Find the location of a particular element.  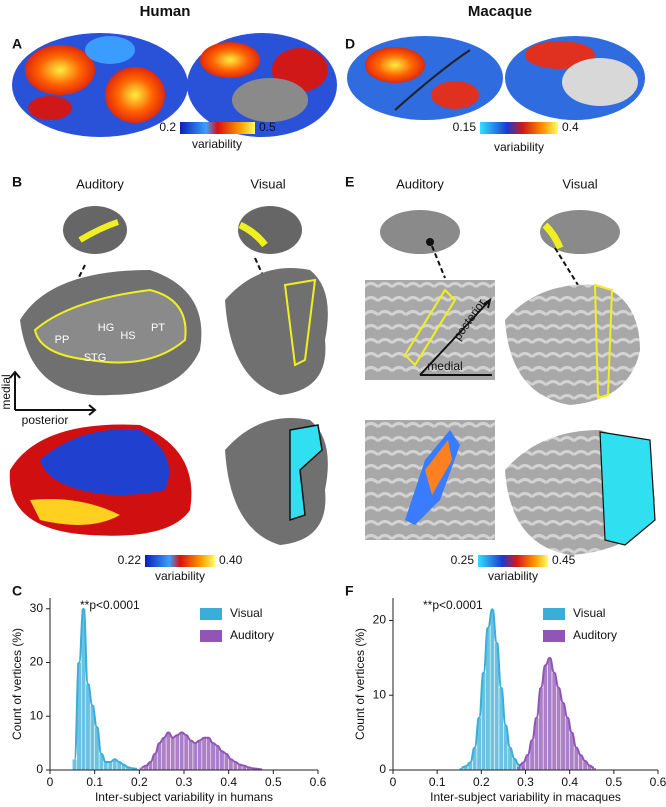

x-axis-label: Inter-subject variability in macaques is located at coordinates (525, 797).